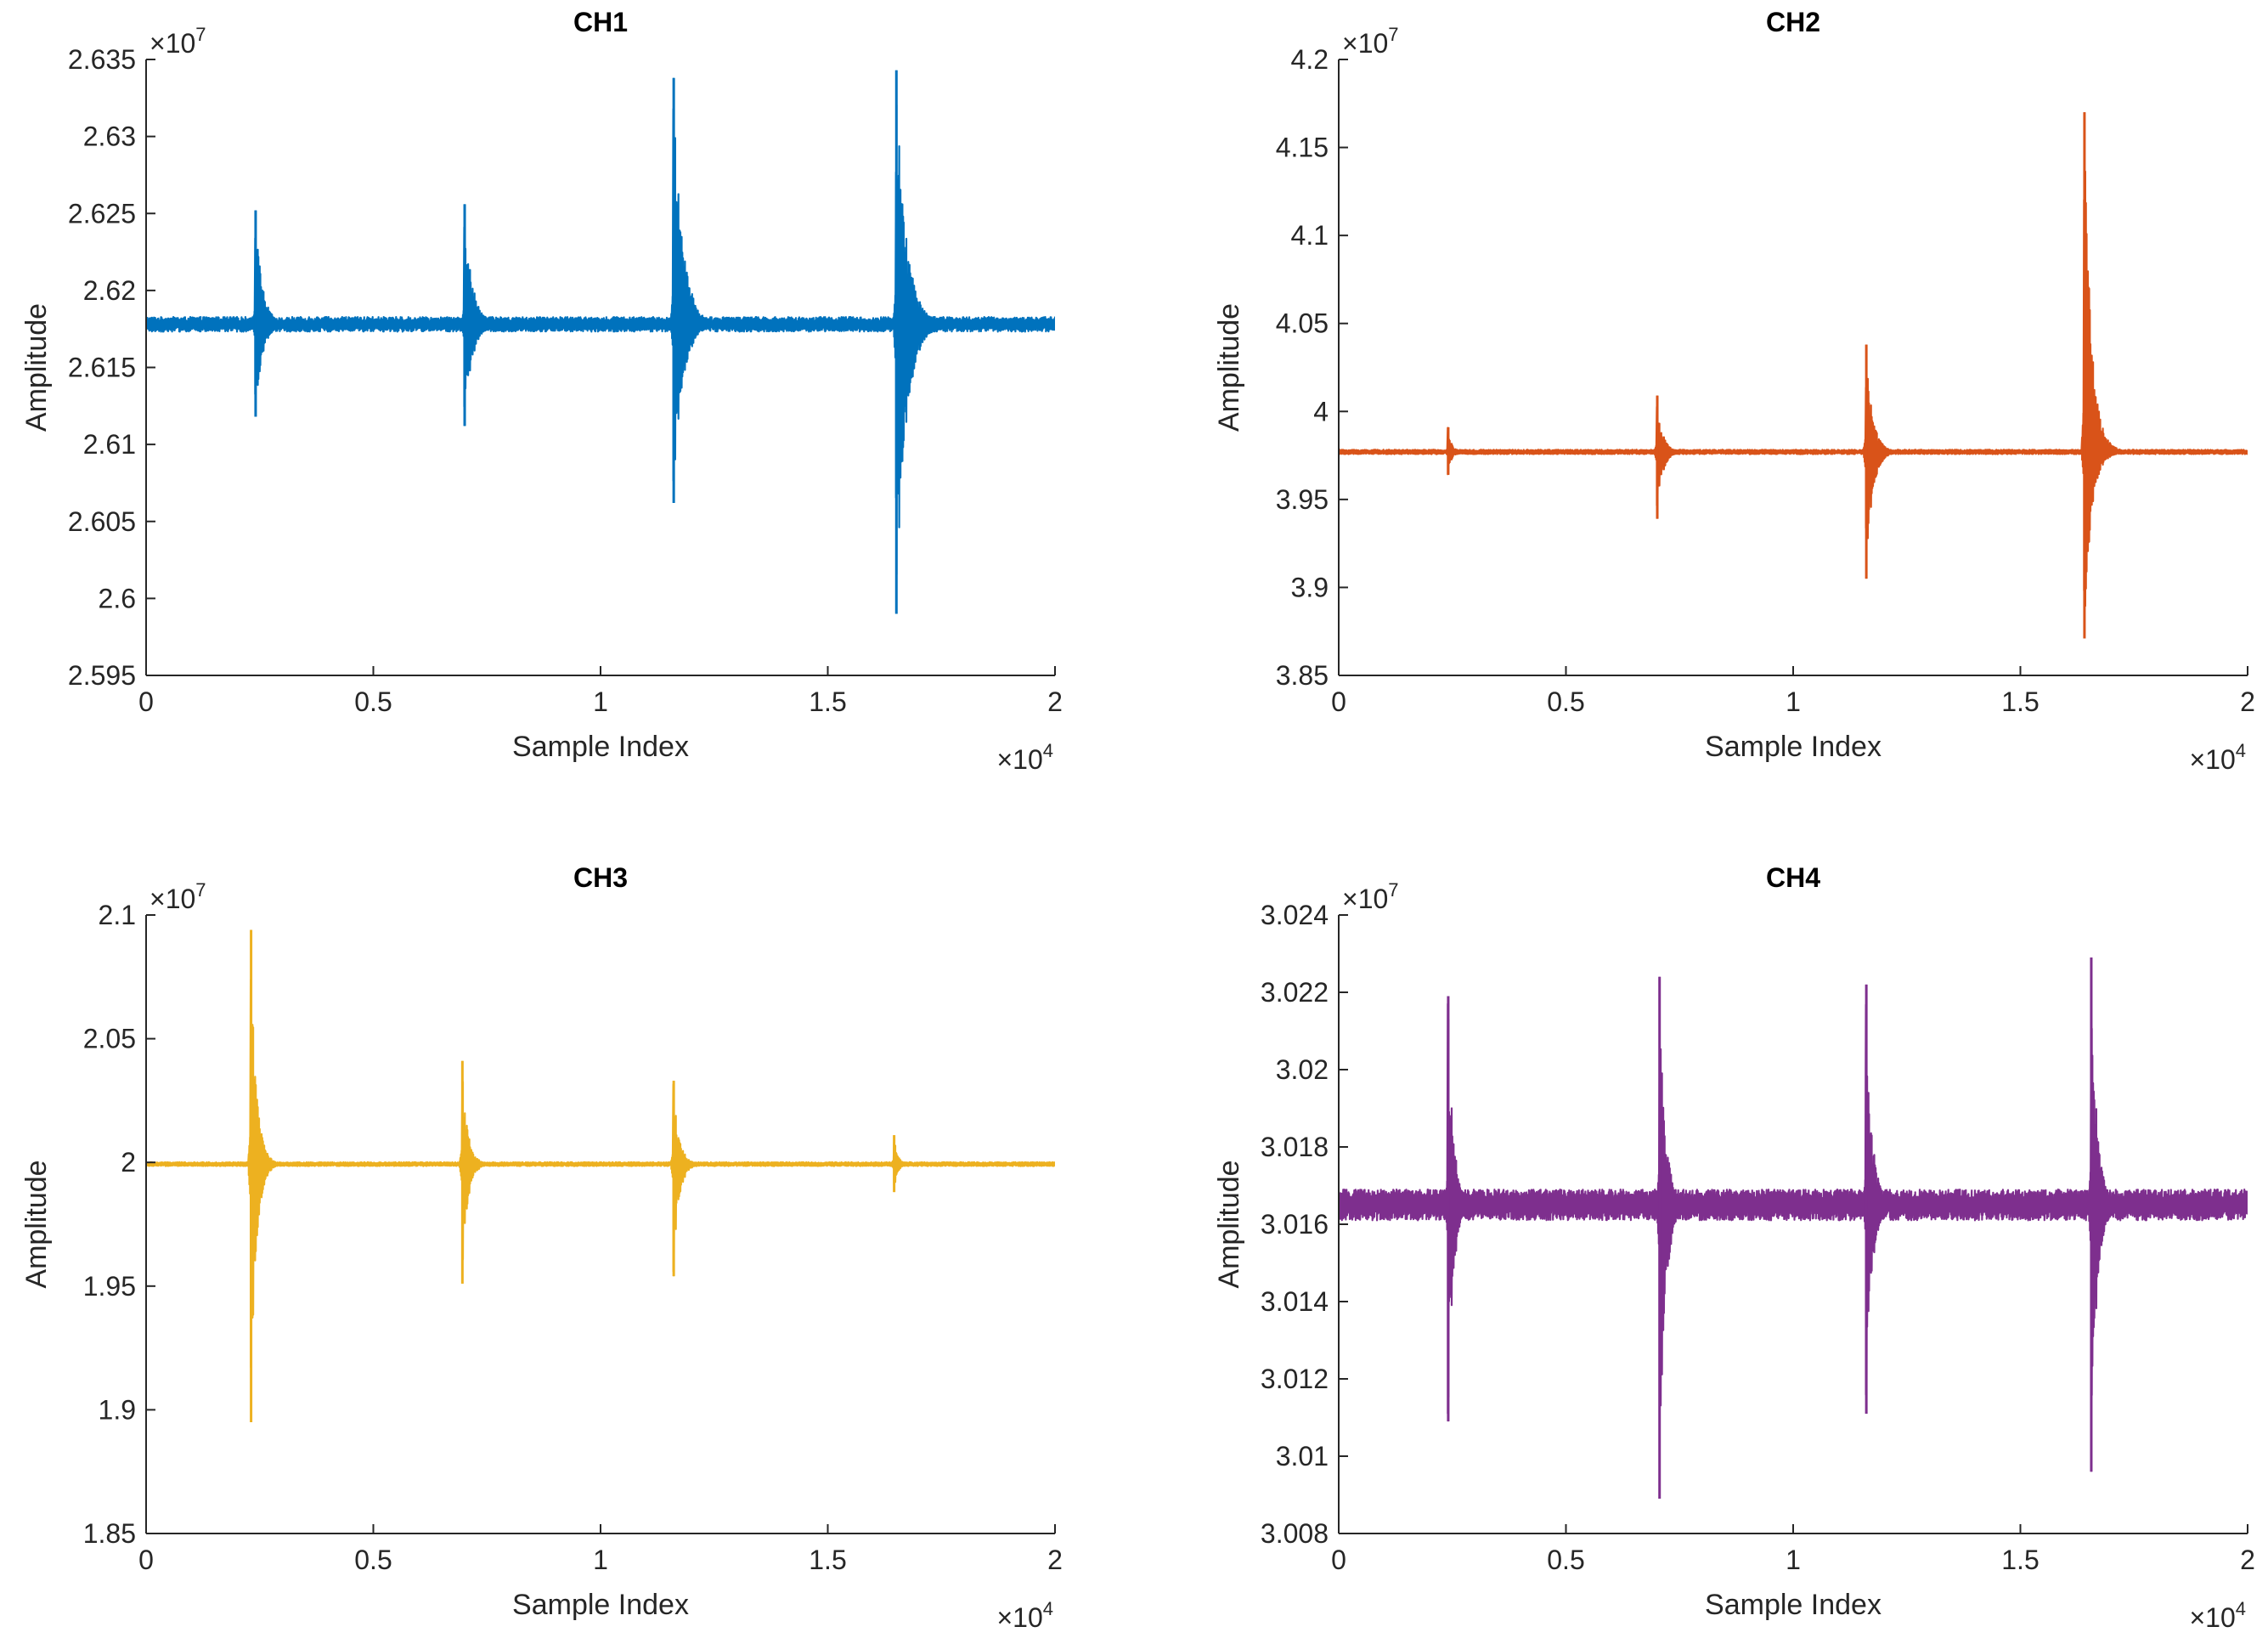 The width and height of the screenshot is (2268, 1638). I want to click on ch4-ytick-label: 3.008, so click(1295, 1533).